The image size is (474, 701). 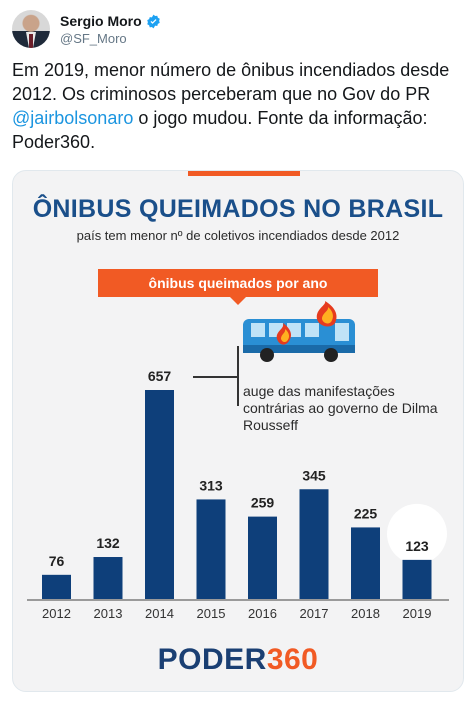 What do you see at coordinates (417, 533) in the screenshot?
I see `highlight-circle` at bounding box center [417, 533].